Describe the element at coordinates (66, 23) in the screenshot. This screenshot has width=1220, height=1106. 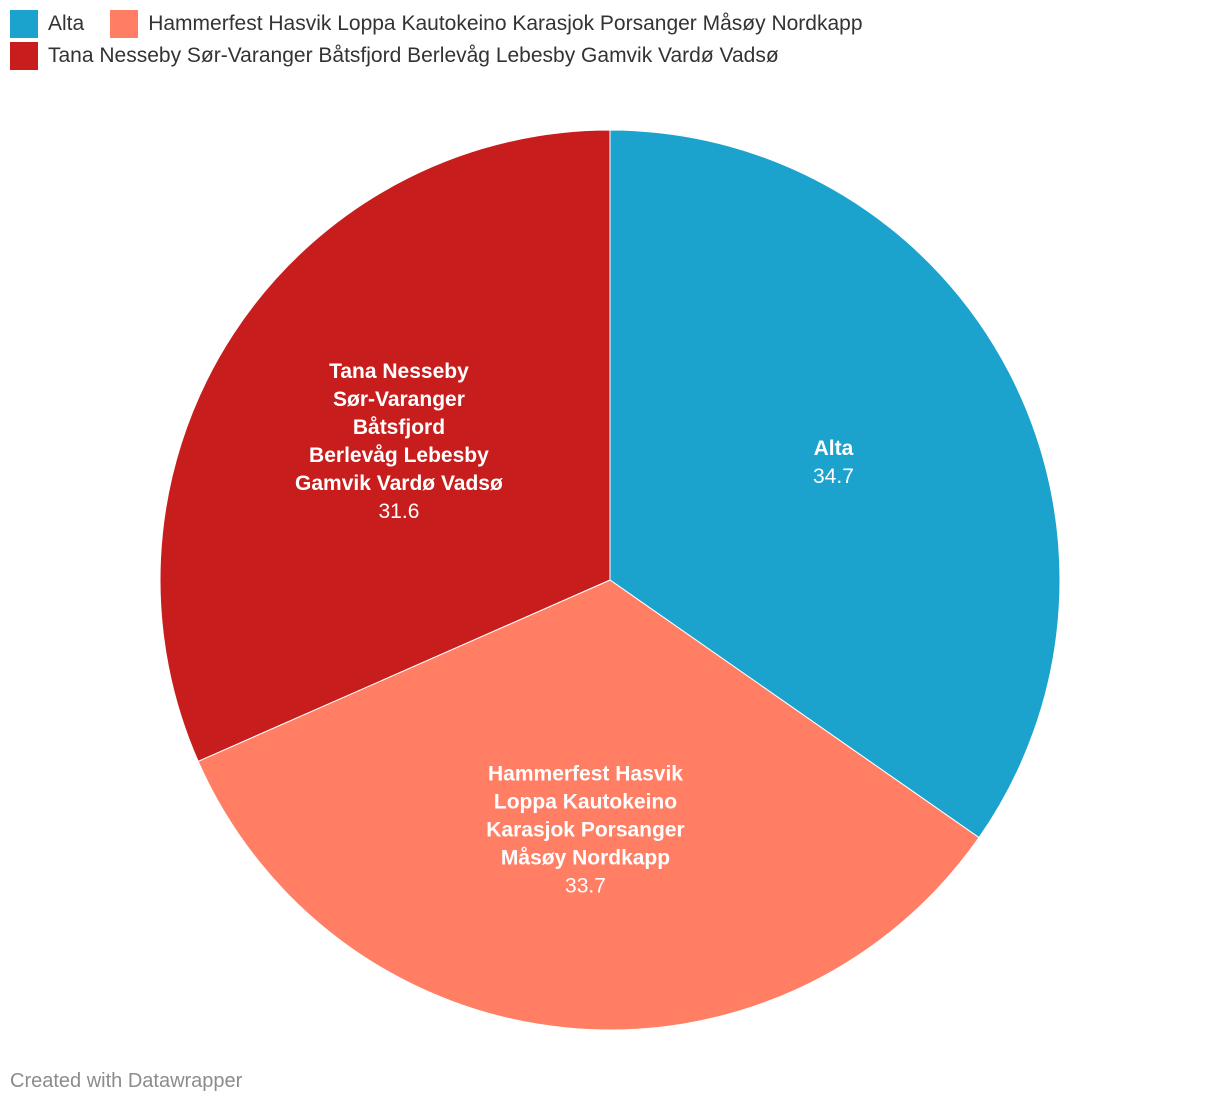
I see `legend-label-alta: Alta` at that location.